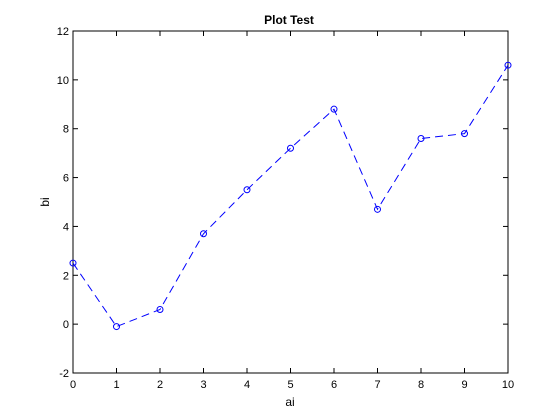 This screenshot has height=420, width=560. I want to click on y-tick-label: -2, so click(64, 374).